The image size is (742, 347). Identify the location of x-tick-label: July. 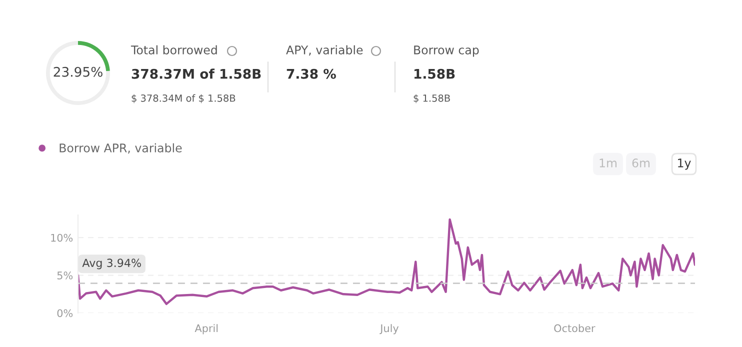
(389, 329).